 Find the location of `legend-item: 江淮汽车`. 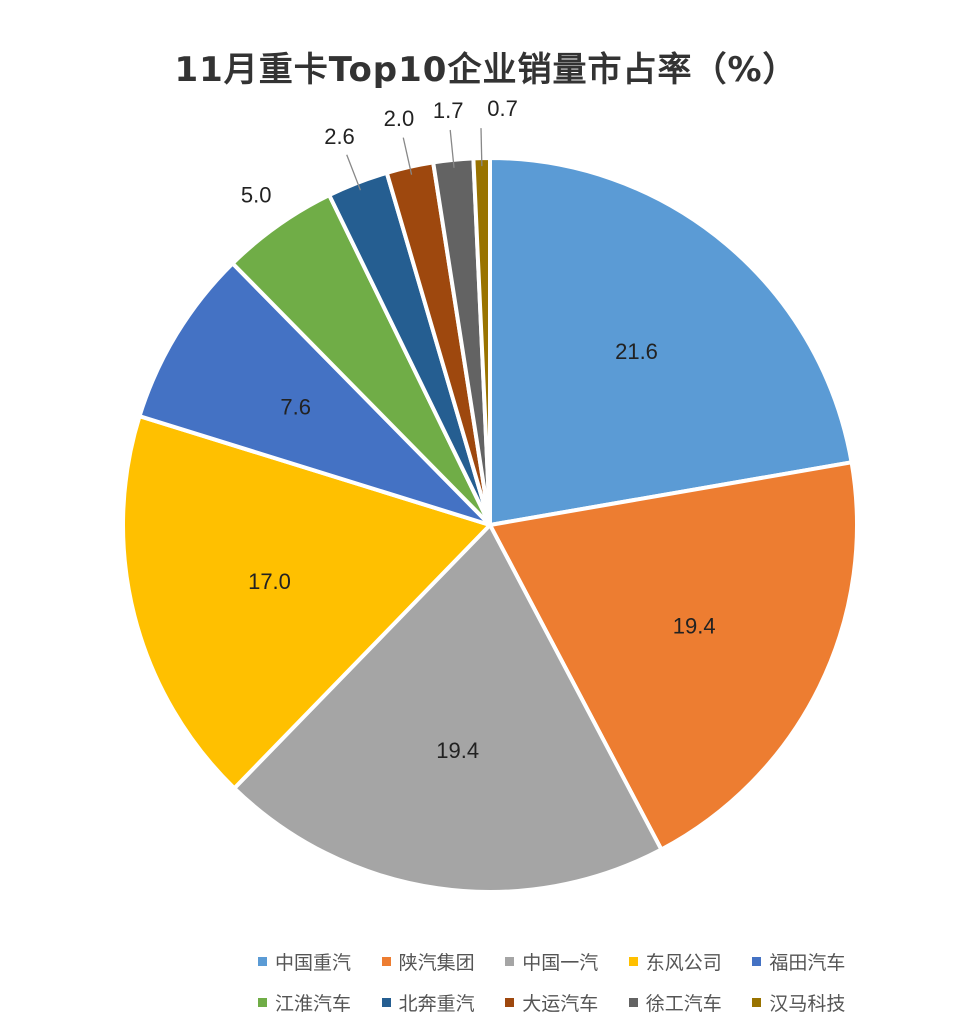

legend-item: 江淮汽车 is located at coordinates (311, 1002).